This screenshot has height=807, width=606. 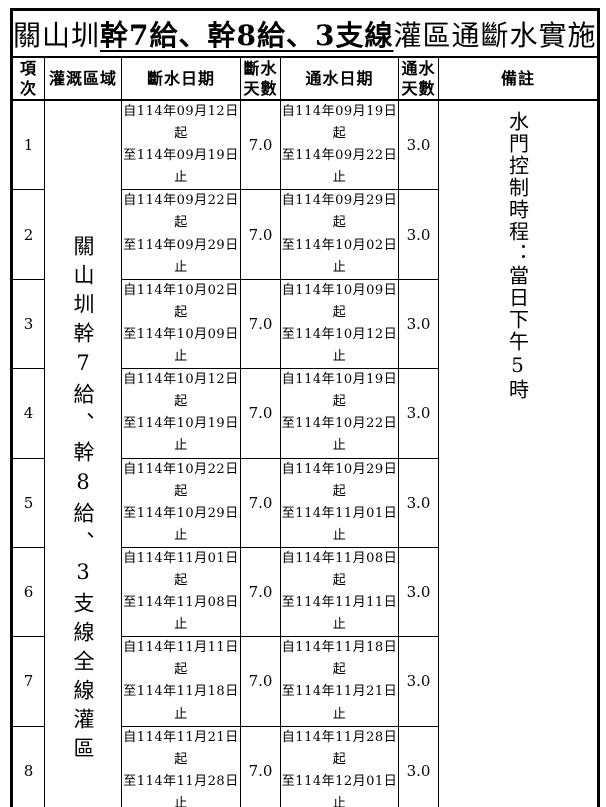 What do you see at coordinates (339, 502) in the screenshot?
I see `row-5-supply-date: 自114年10月29日起 至114年11月01日止` at bounding box center [339, 502].